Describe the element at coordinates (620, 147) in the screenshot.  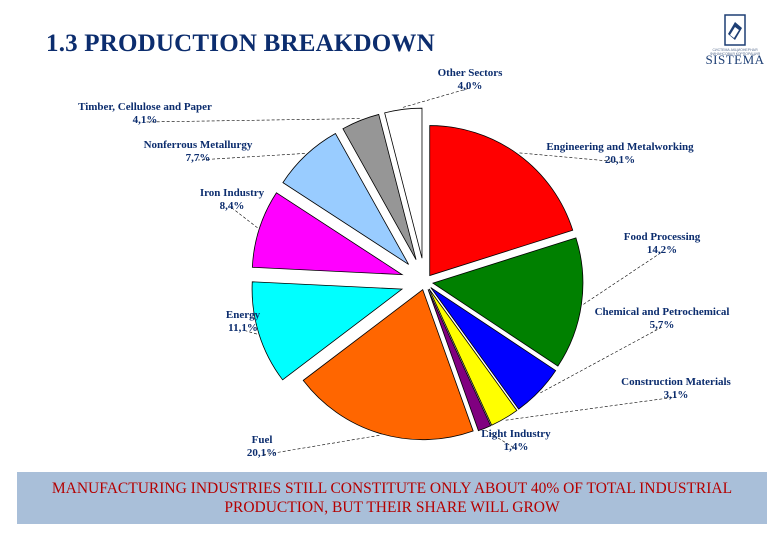
I see `slice-label: Engineering and Metalworking` at that location.